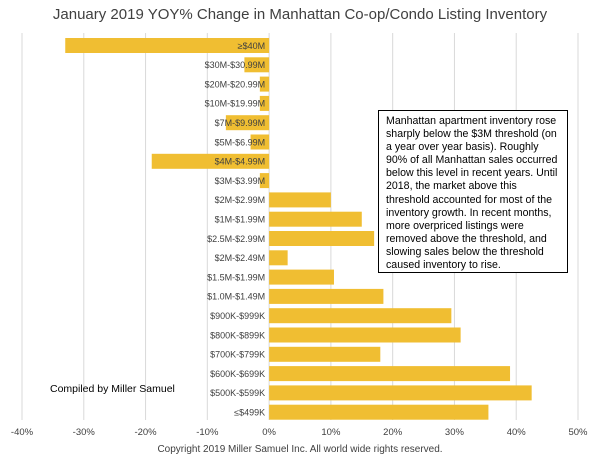 The width and height of the screenshot is (600, 462). I want to click on category-label: $600K-$699K, so click(237, 374).